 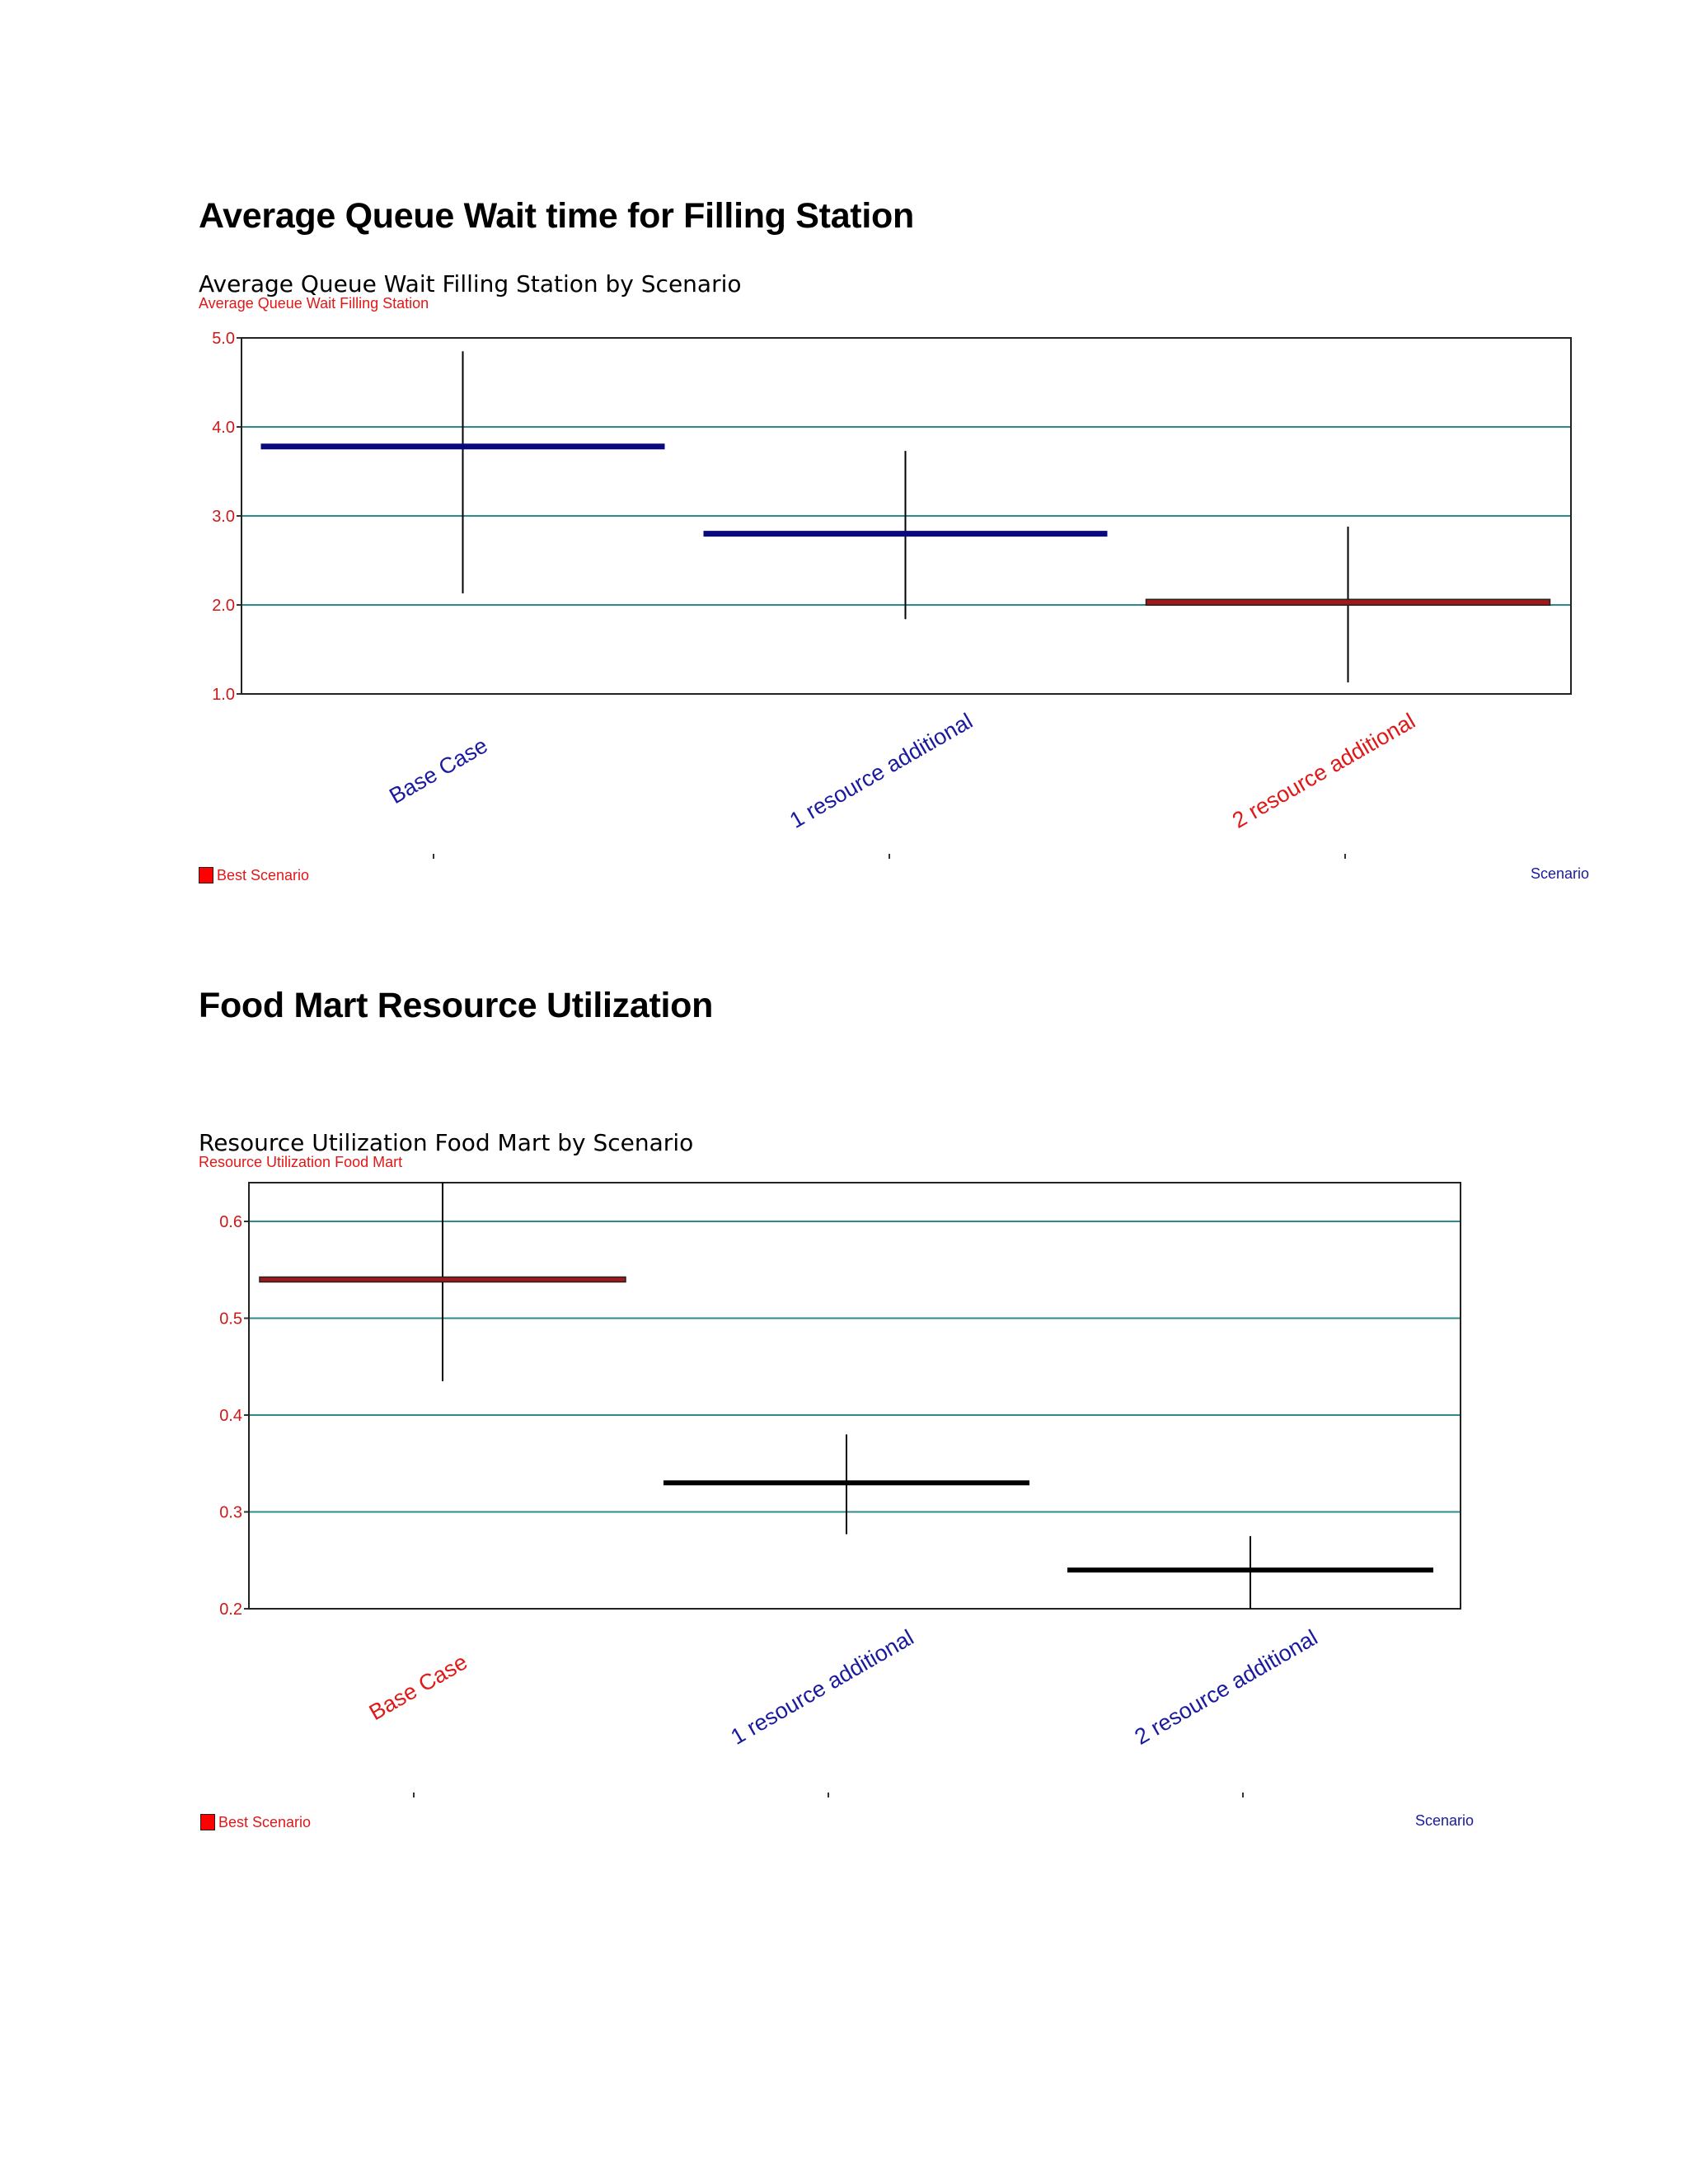 What do you see at coordinates (457, 1005) in the screenshot?
I see `page-heading-food-mart: Food Mart Resource Utilization` at bounding box center [457, 1005].